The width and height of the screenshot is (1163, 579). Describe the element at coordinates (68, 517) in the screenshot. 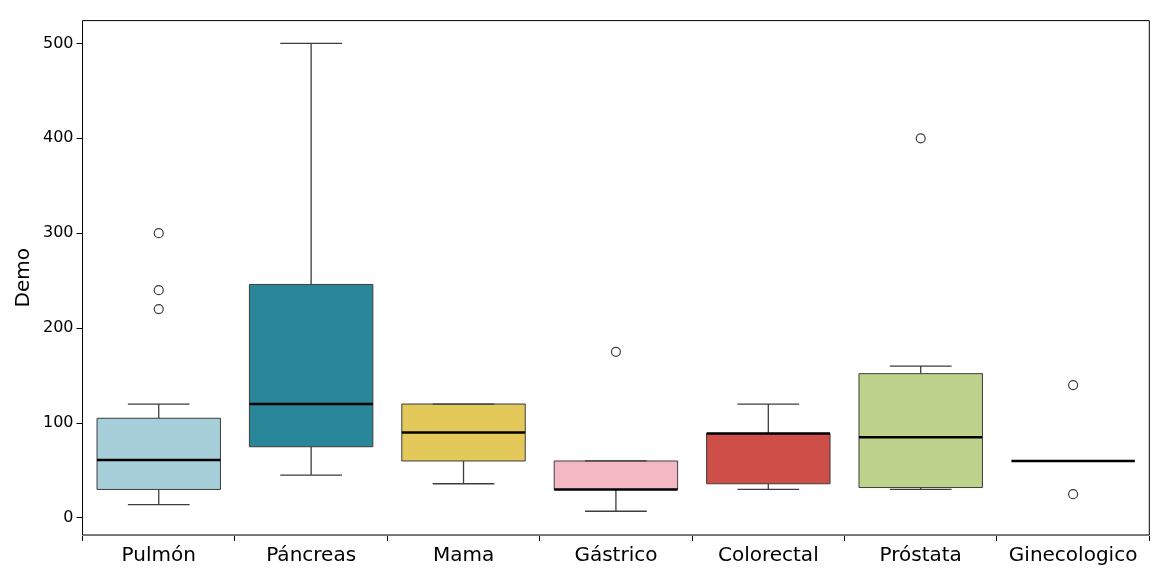

I see `y-tick-label: 0` at that location.